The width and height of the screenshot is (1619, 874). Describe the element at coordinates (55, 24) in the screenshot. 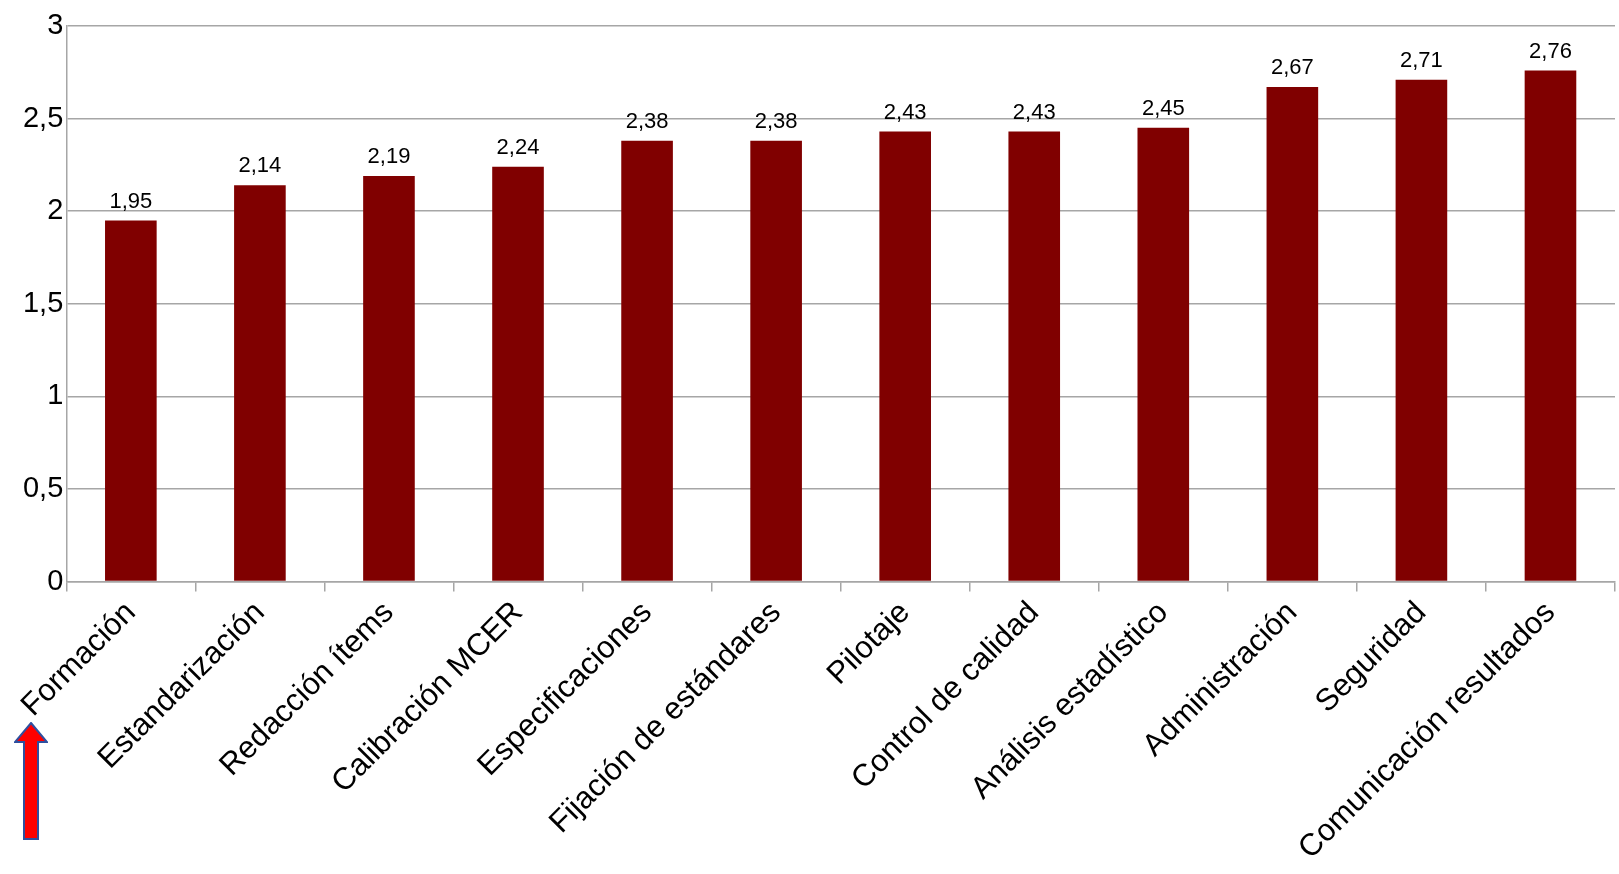

I see `y-tick-label: 3` at that location.